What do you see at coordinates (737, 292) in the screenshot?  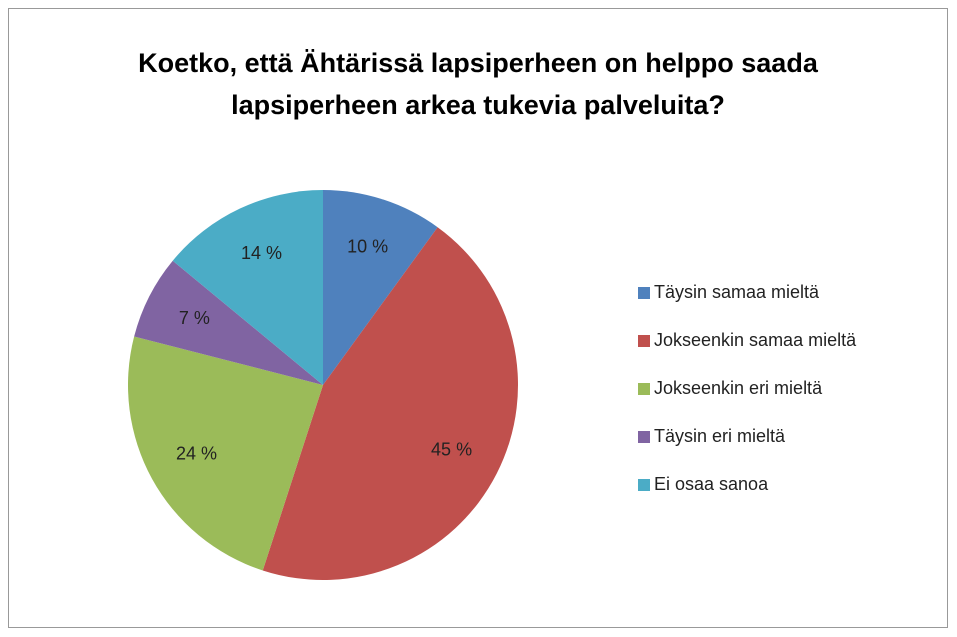 I see `legend-label: Täysin samaa mieltä` at bounding box center [737, 292].